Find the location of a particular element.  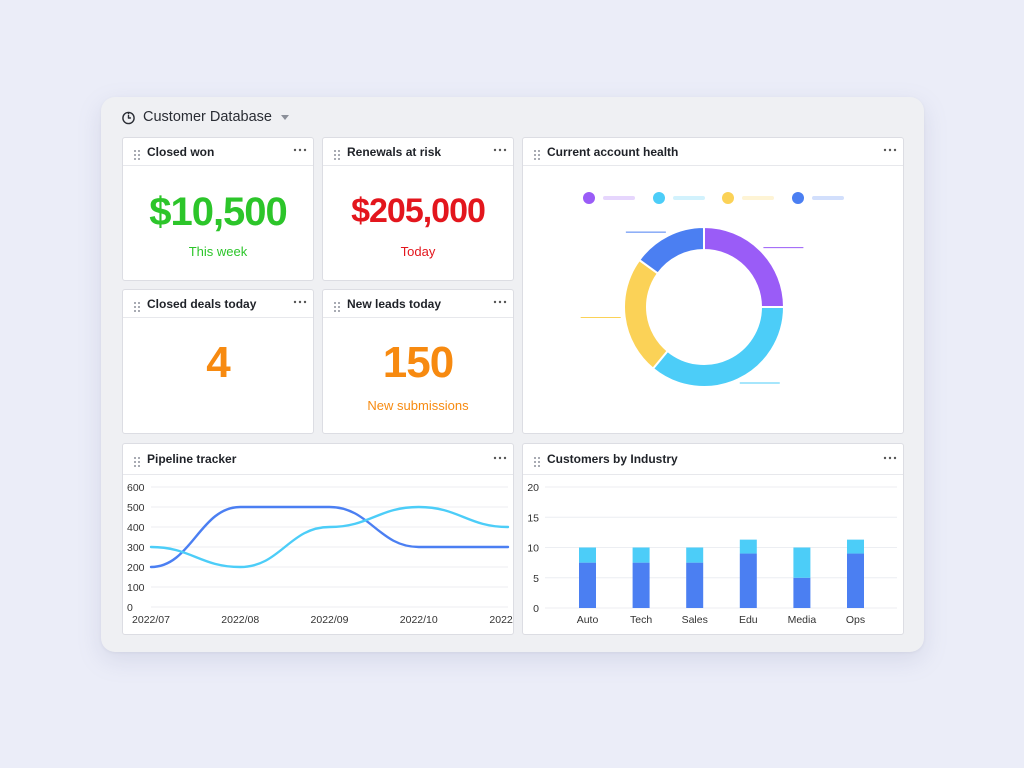

x-tick-label: 2022/09 is located at coordinates (330, 620).